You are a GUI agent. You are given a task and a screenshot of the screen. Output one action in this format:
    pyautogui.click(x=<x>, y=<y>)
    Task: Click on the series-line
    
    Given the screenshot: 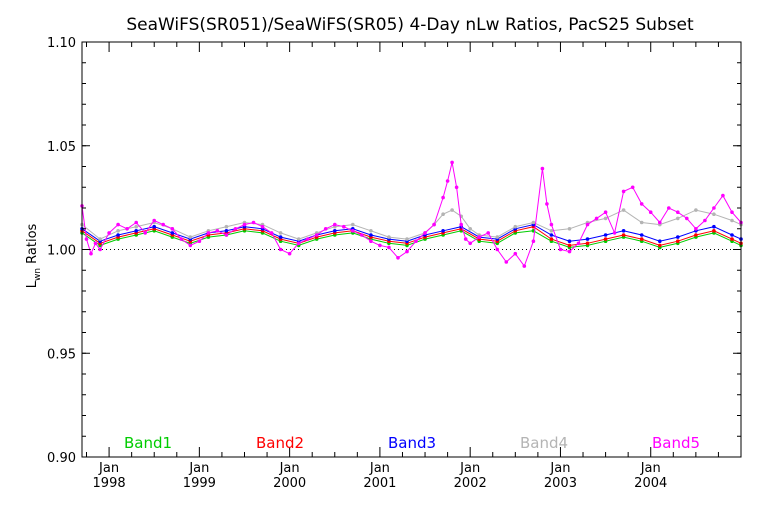 What is the action you would take?
    pyautogui.click(x=411, y=233)
    